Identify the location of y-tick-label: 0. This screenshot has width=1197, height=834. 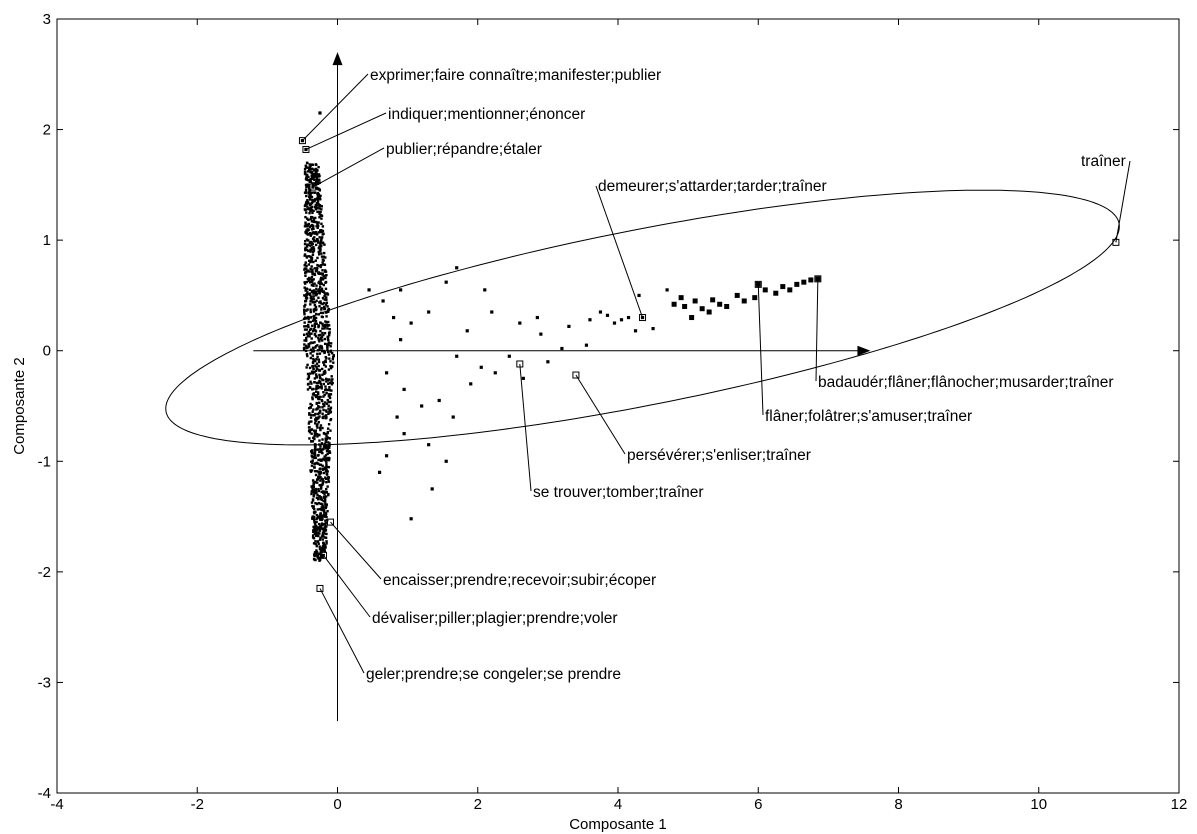
(47, 351).